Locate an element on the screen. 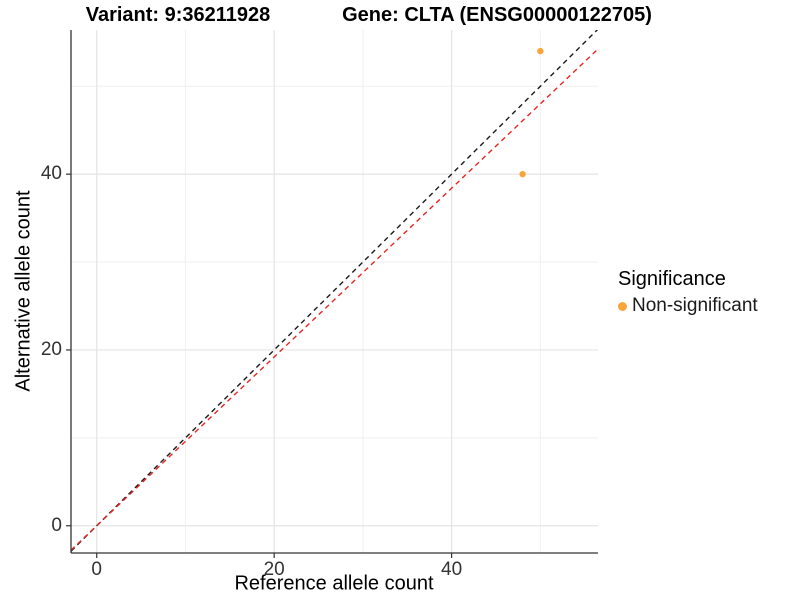 The width and height of the screenshot is (800, 600). orange-dot-icon is located at coordinates (622, 306).